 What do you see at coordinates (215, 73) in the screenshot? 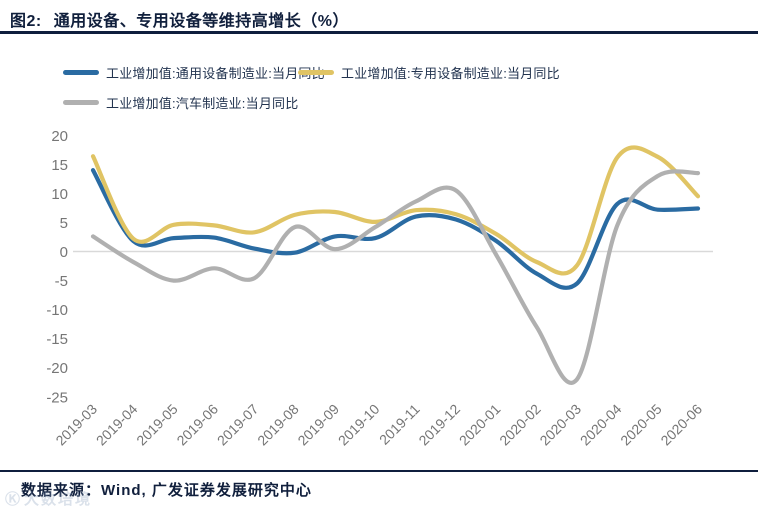
I see `legend-label: 工业增加值:通用设备制造业:当月同比` at bounding box center [215, 73].